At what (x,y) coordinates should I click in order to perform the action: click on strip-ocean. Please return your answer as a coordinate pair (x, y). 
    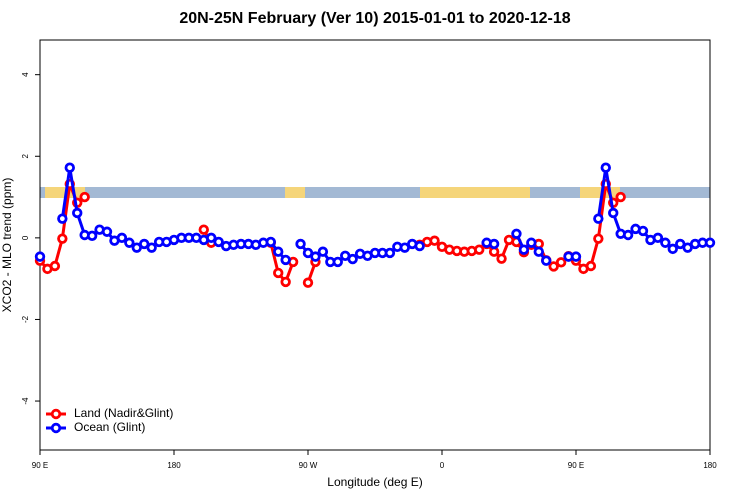
    Looking at the image, I should click on (375, 192).